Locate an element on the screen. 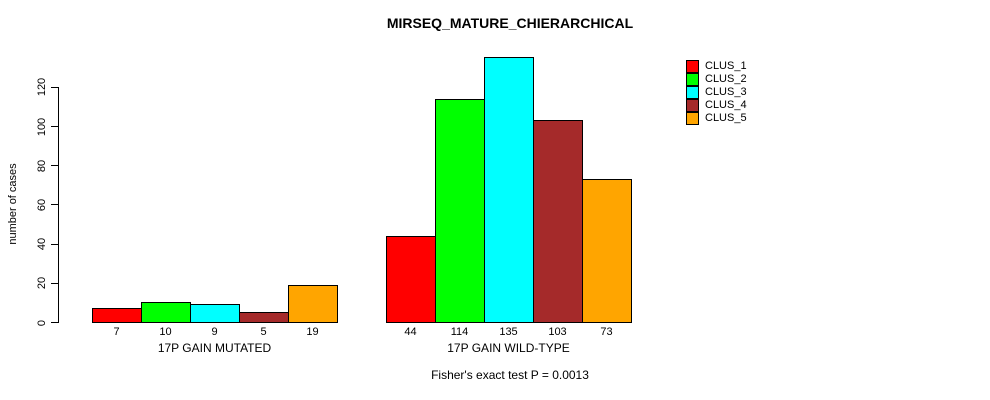 This screenshot has height=400, width=990. subtitle-text: Fisher's exact test P = 0.0013 is located at coordinates (510, 375).